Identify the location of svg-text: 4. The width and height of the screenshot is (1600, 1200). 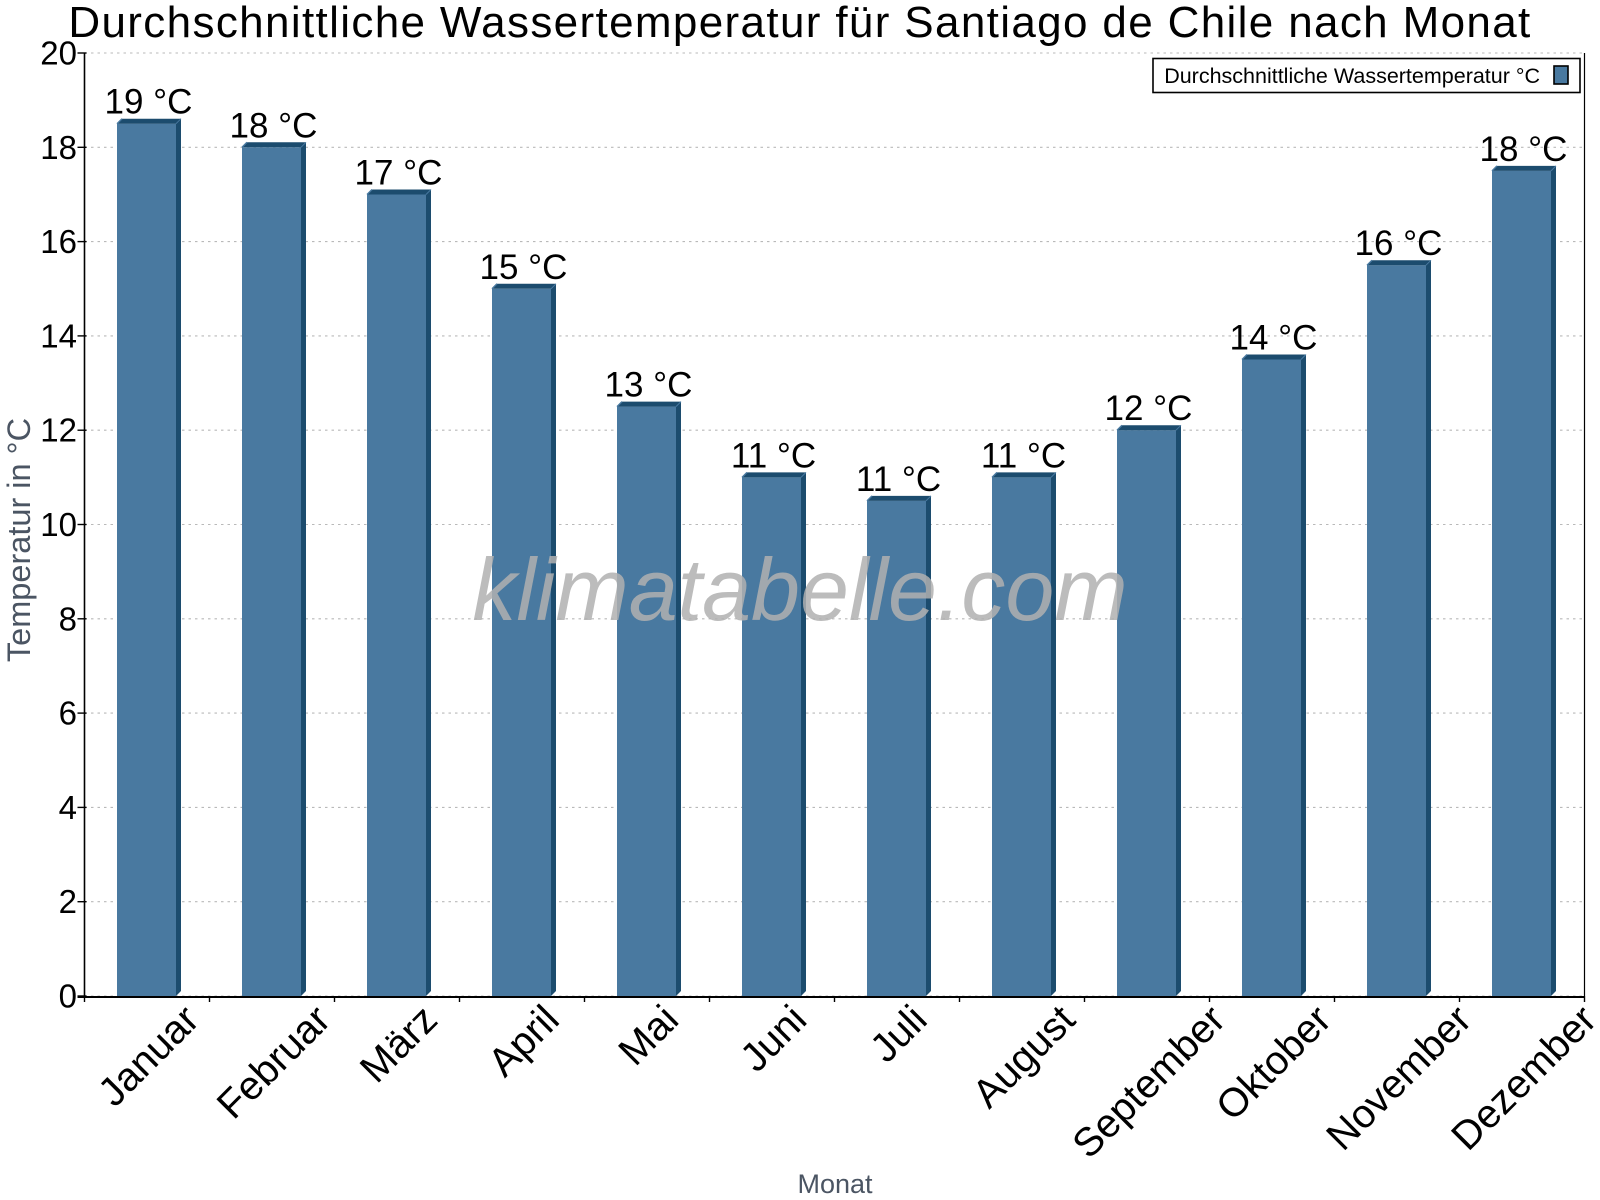
(68, 807).